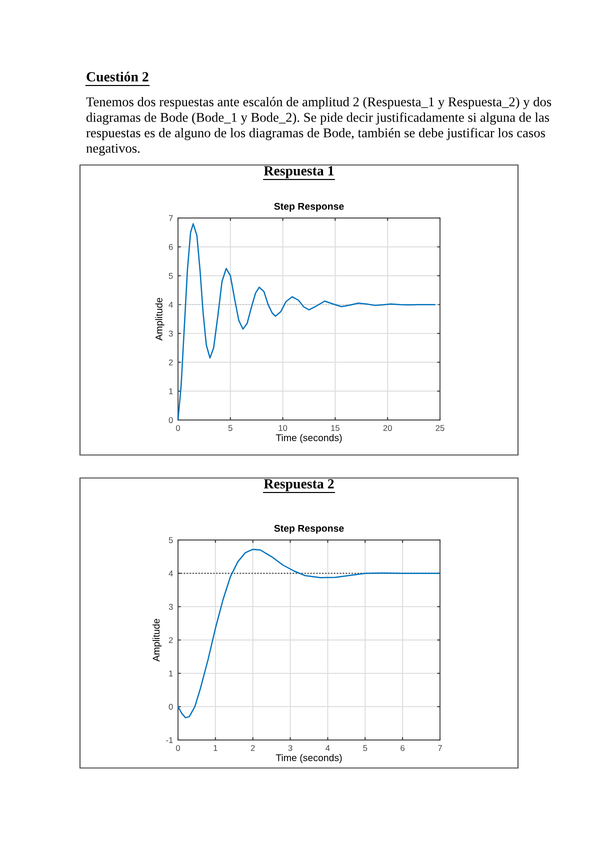 This screenshot has width=599, height=848. What do you see at coordinates (113, 150) in the screenshot?
I see `text: negativos.` at bounding box center [113, 150].